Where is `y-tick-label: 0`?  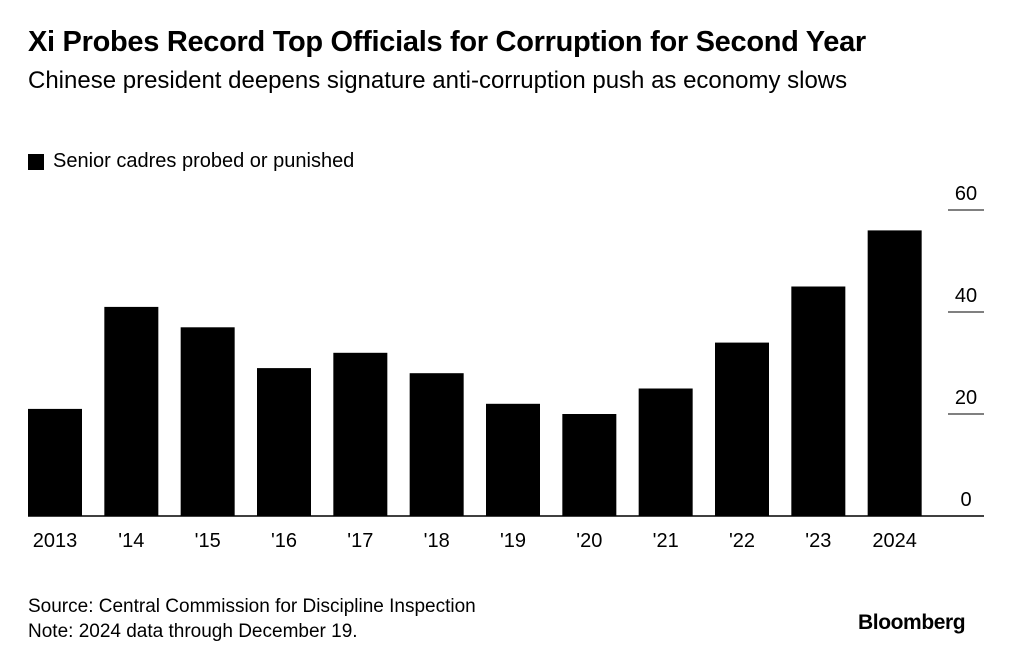
y-tick-label: 0 is located at coordinates (965, 500).